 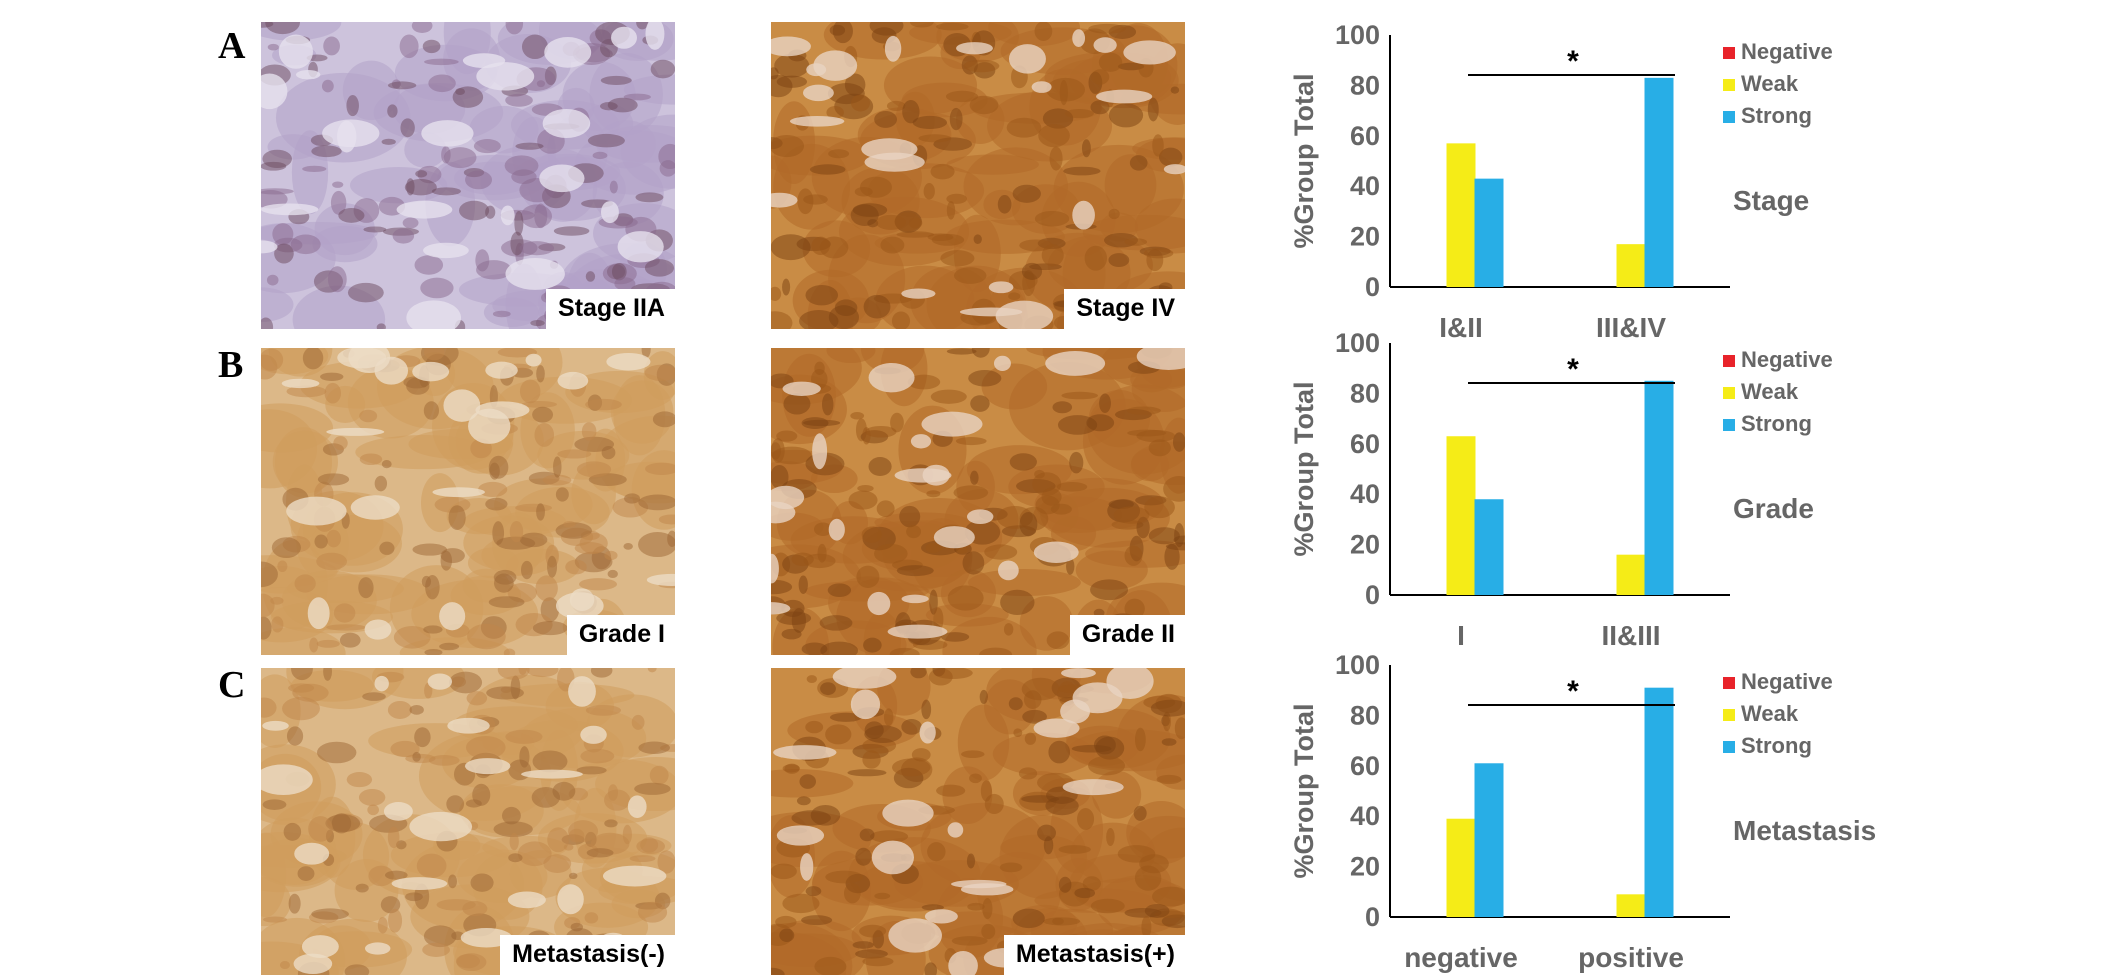 I want to click on x-category-label: positive, so click(x=1631, y=957).